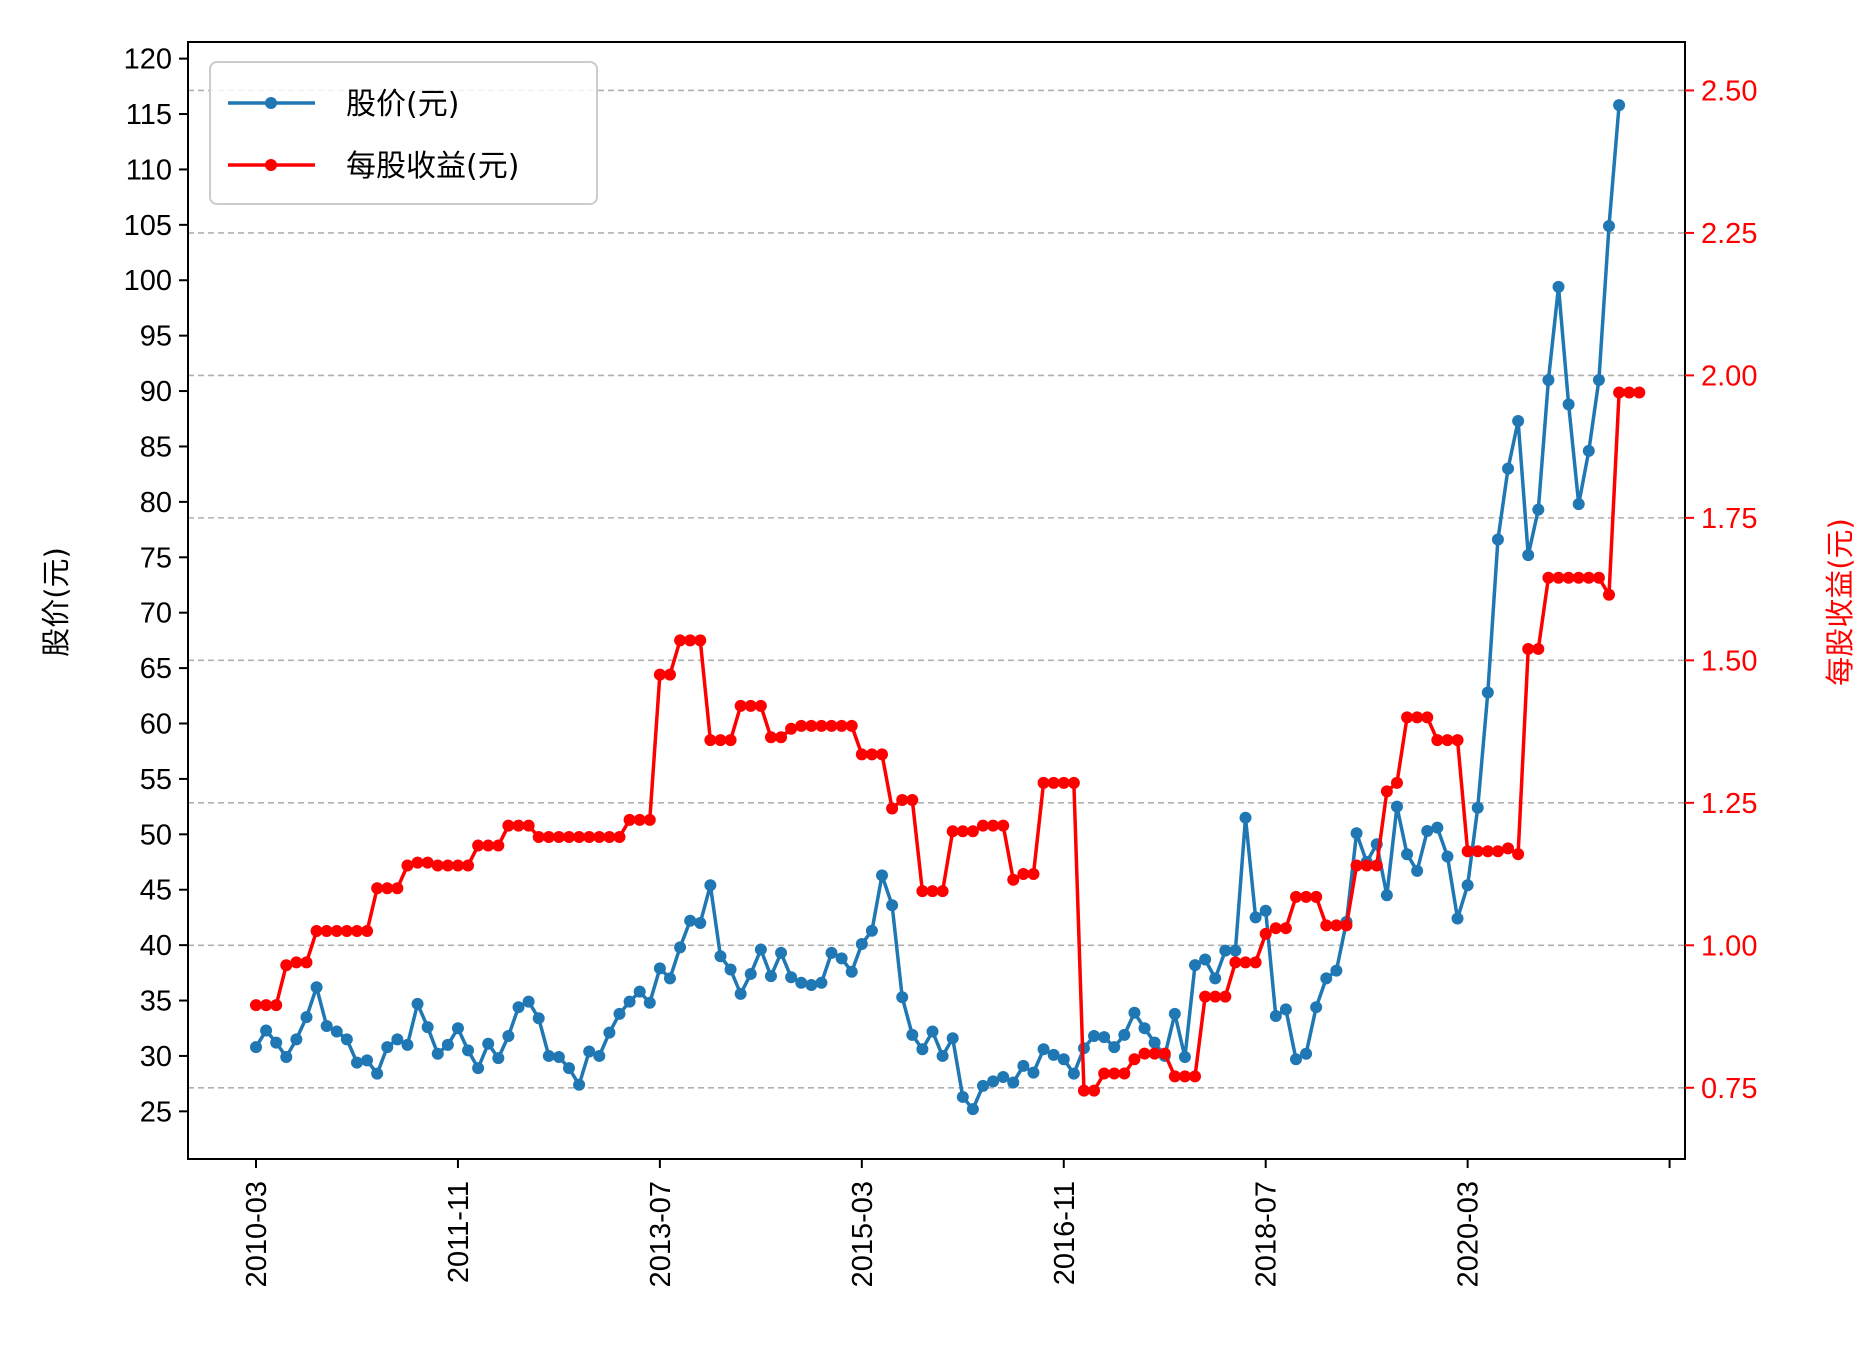 The width and height of the screenshot is (1876, 1363). Describe the element at coordinates (156, 614) in the screenshot. I see `left-tick-label: 70` at that location.